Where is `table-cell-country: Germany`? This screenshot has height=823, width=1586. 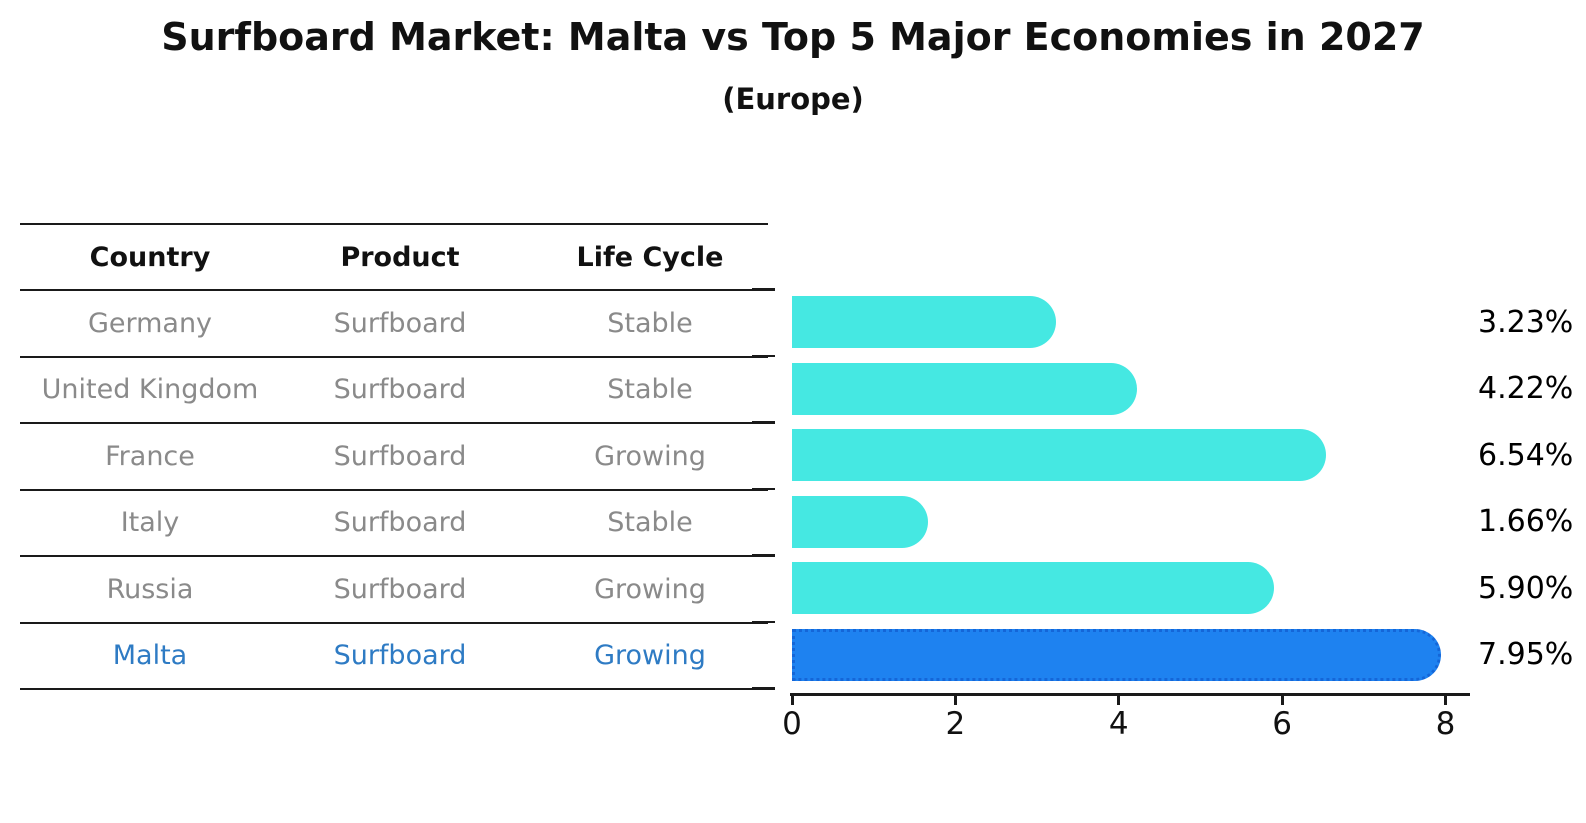
table-cell-country: Germany is located at coordinates (150, 323).